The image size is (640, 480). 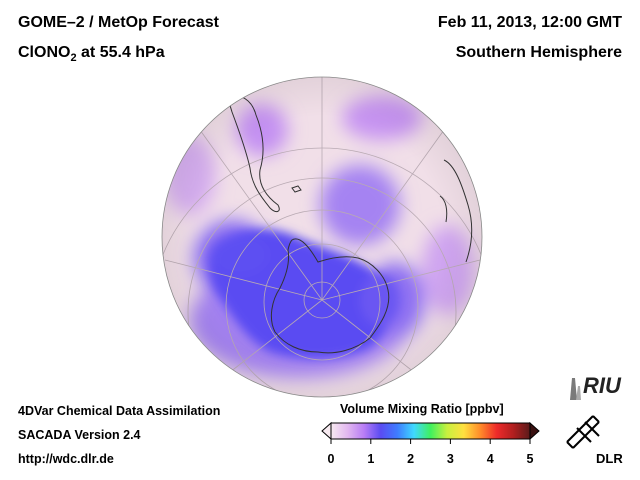 I want to click on colorbar-tick-label: 5, so click(x=530, y=459).